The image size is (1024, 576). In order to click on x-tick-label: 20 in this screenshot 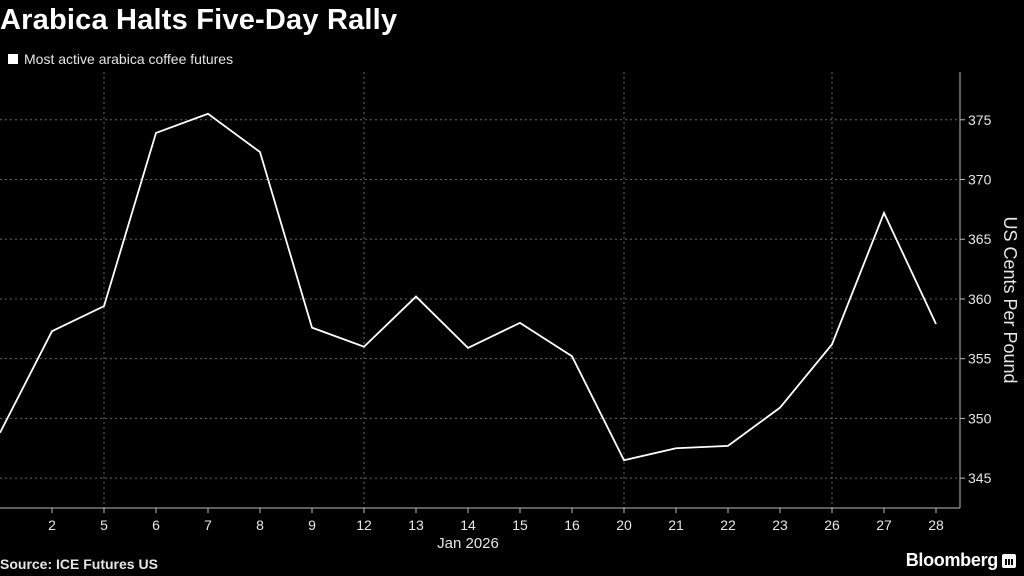, I will do `click(624, 525)`.